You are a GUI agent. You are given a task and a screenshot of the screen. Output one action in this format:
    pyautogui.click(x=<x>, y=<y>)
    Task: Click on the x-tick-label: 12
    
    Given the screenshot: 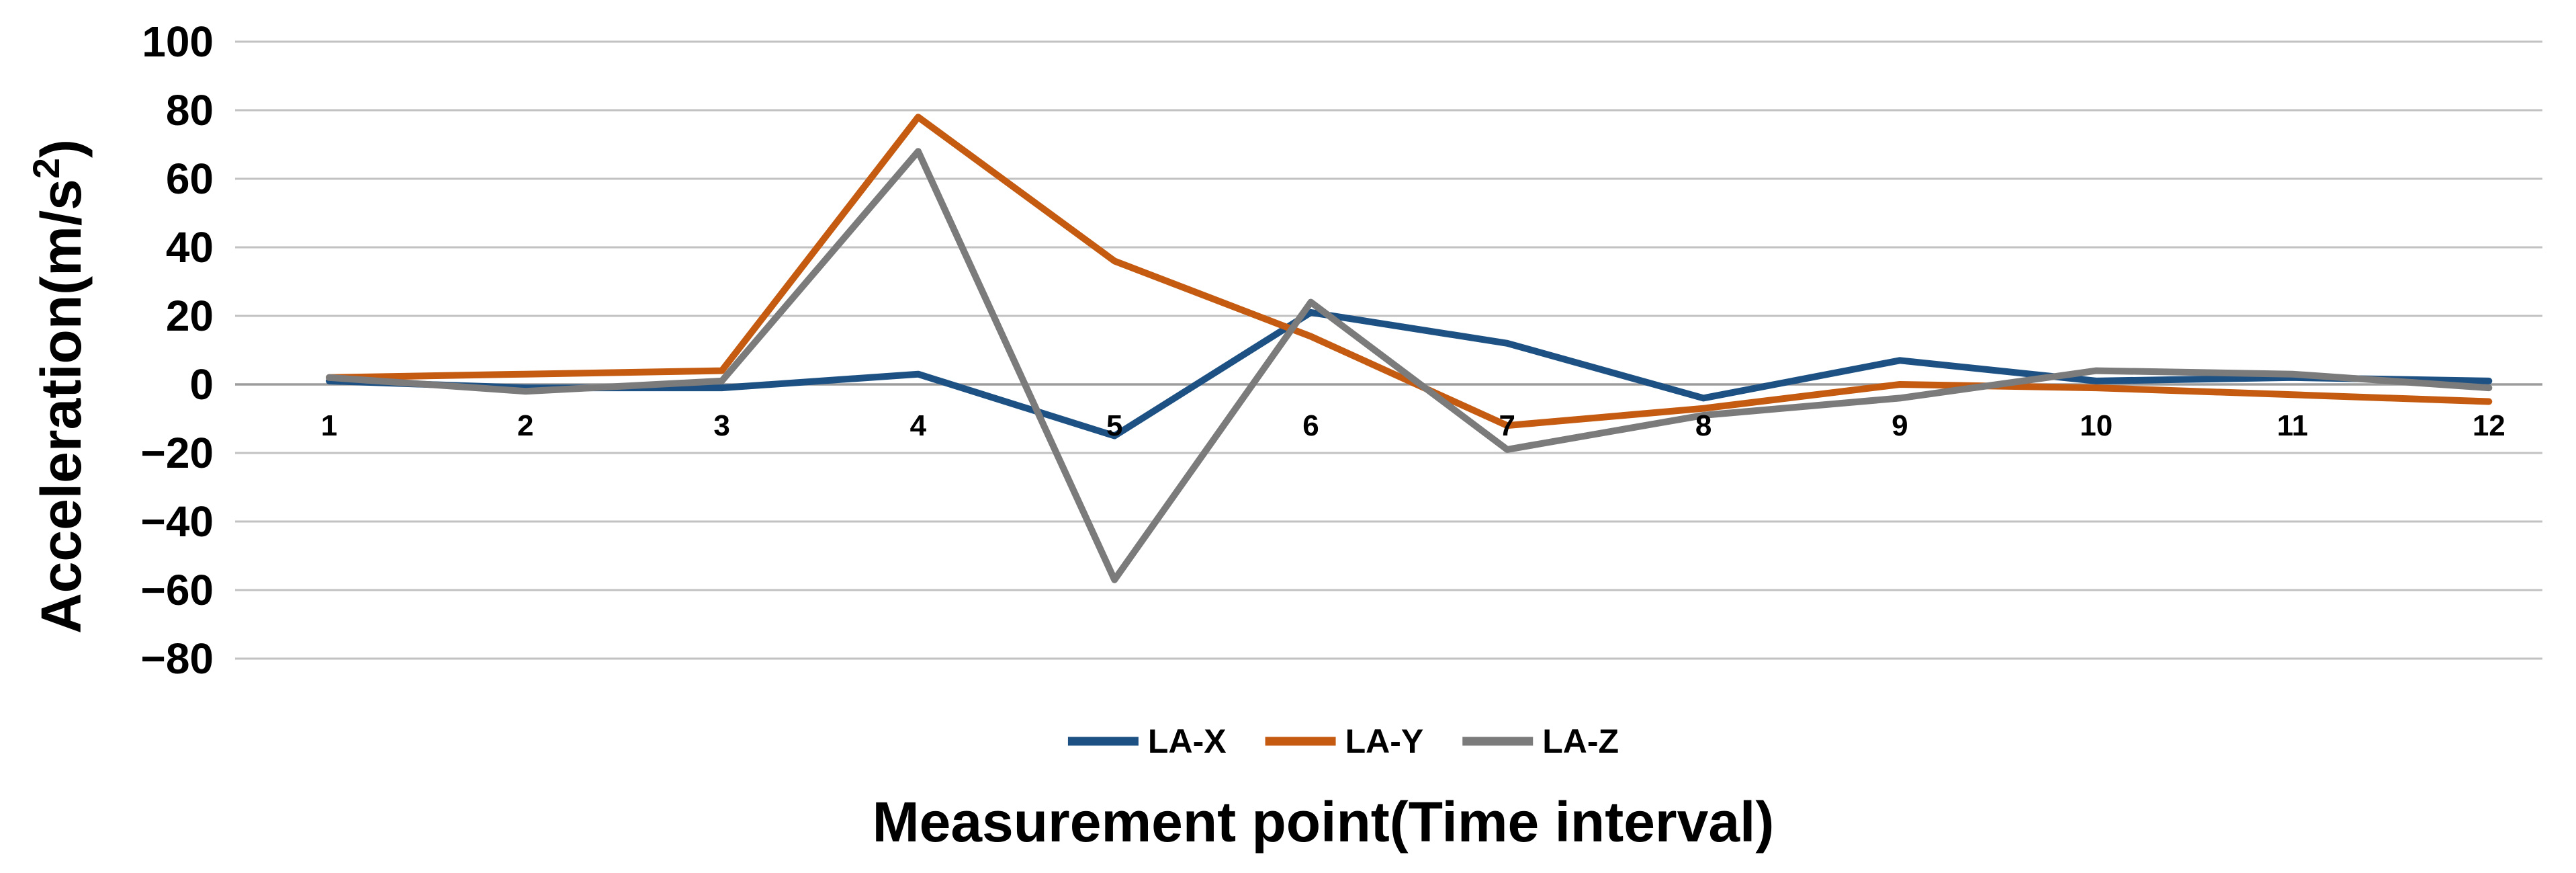 What is the action you would take?
    pyautogui.click(x=2489, y=425)
    